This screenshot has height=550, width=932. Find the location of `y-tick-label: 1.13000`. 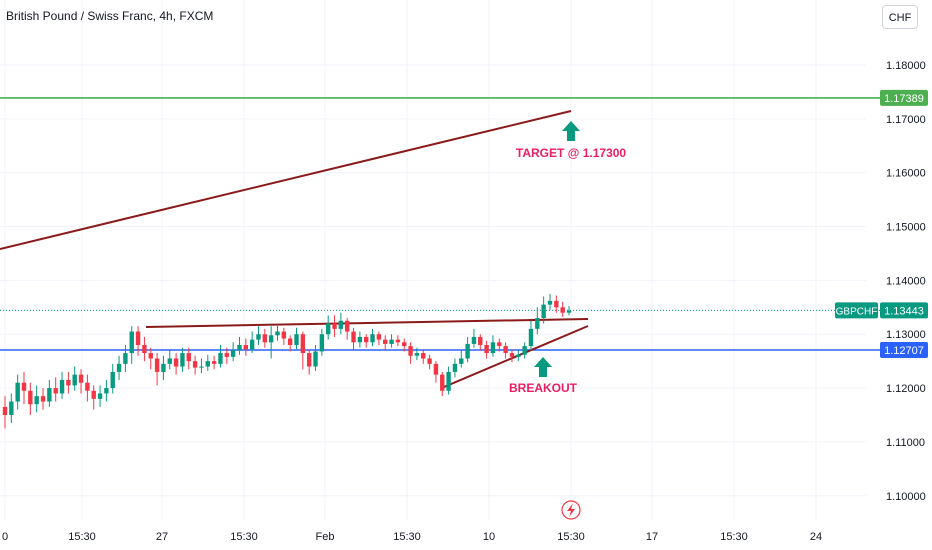

y-tick-label: 1.13000 is located at coordinates (906, 335).